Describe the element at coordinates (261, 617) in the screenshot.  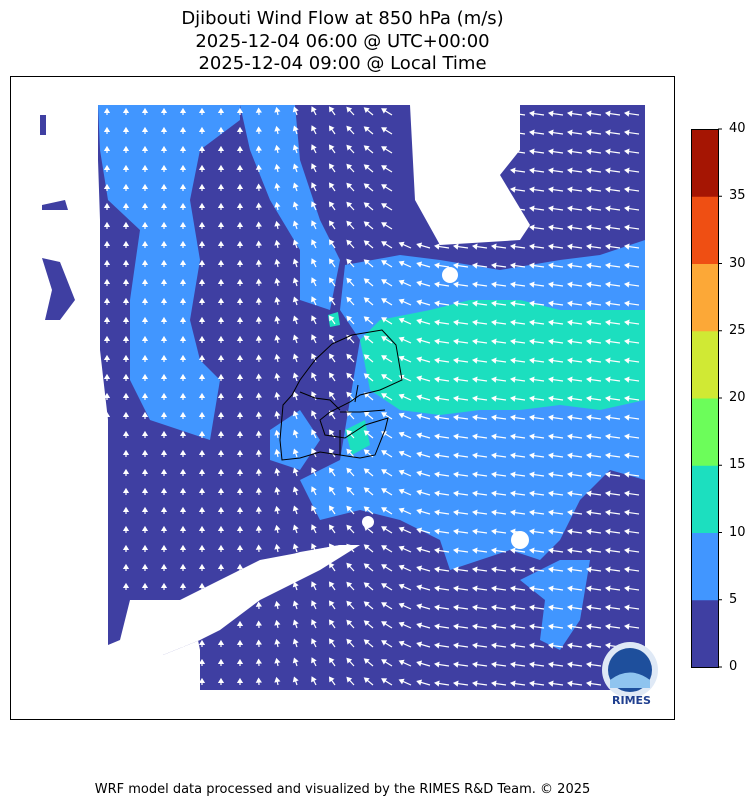
I see `no-data-area` at that location.